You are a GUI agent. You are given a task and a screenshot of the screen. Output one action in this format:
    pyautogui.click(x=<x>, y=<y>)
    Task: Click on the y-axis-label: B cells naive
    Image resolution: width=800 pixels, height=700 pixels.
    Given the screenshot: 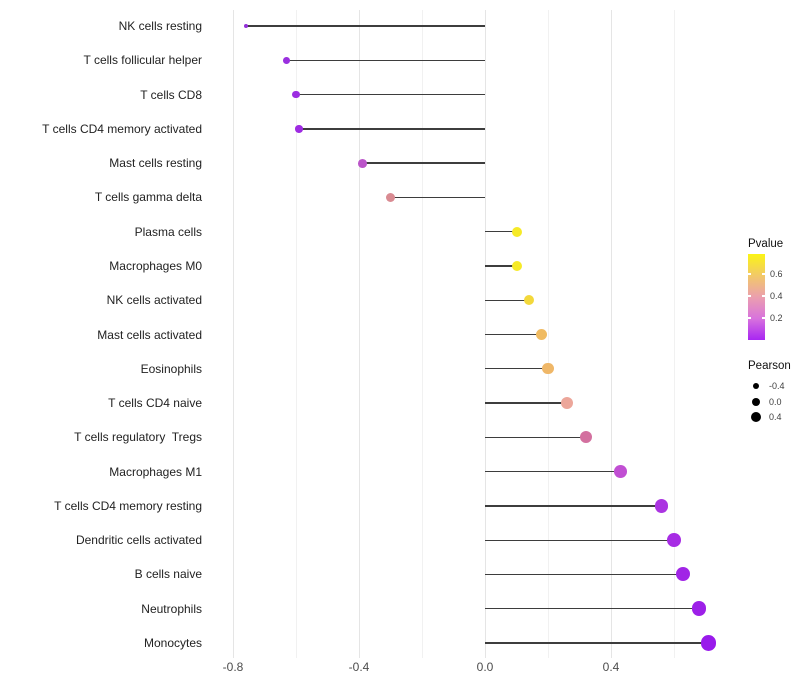 What is the action you would take?
    pyautogui.click(x=168, y=574)
    